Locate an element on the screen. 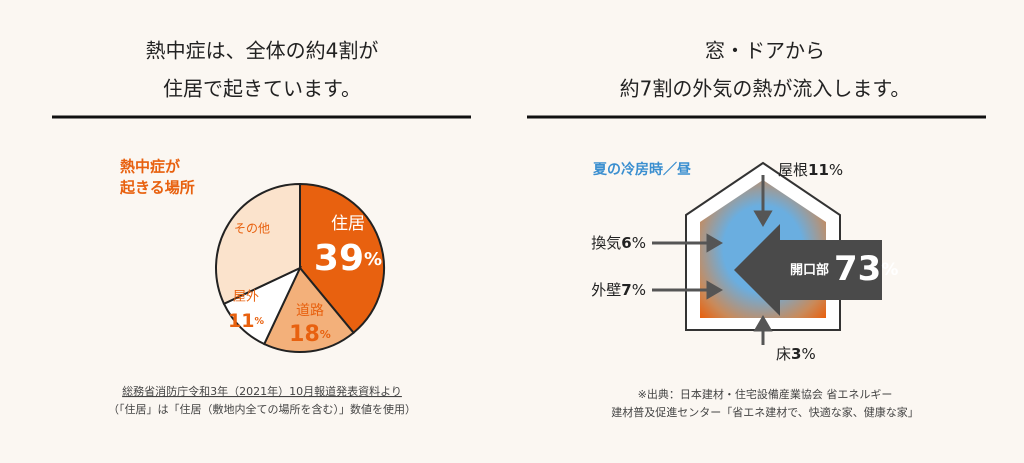 The width and height of the screenshot is (1024, 463). source: （「住居」は「住居（敷地内全ての場所を含む）」数値を使用） is located at coordinates (262, 409).